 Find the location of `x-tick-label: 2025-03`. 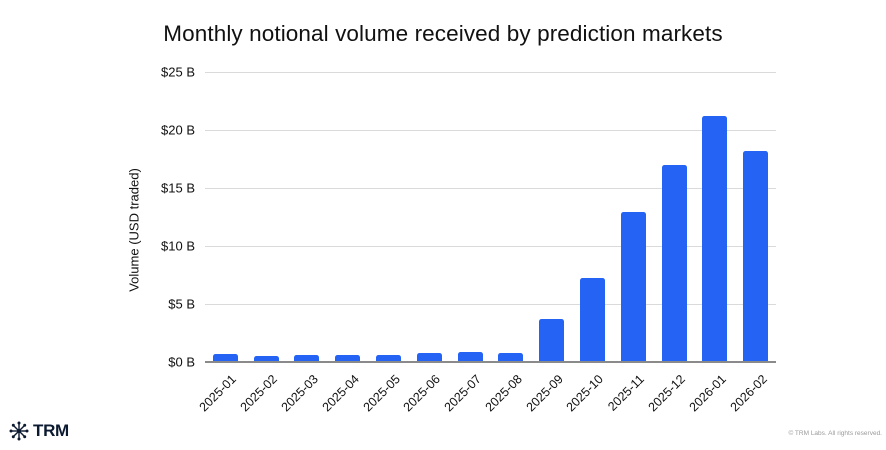

x-tick-label: 2025-03 is located at coordinates (299, 393).